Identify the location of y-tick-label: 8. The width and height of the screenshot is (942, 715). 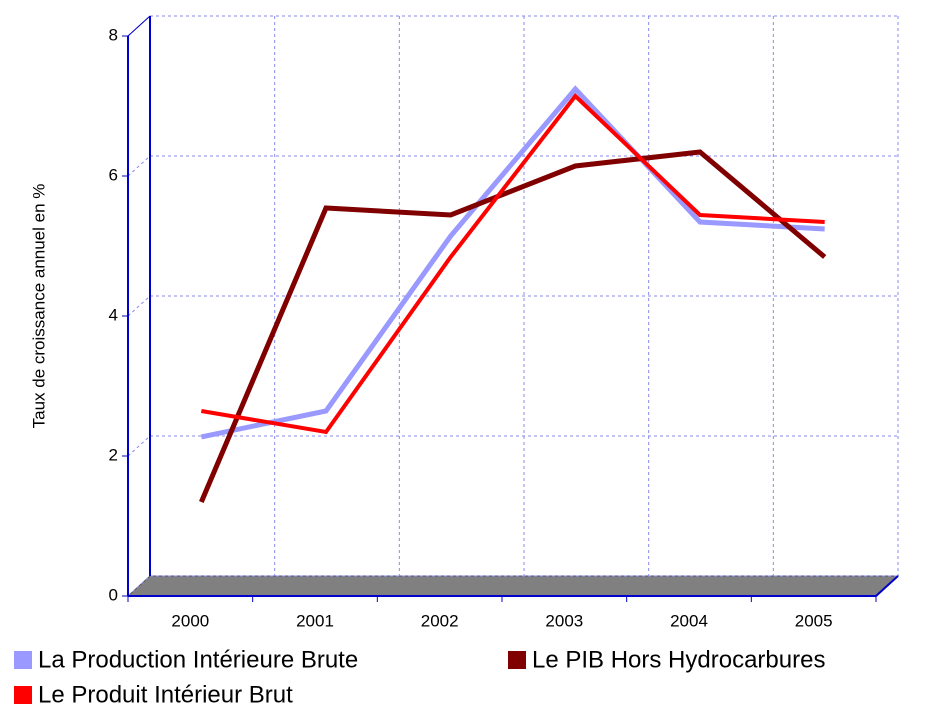
(113, 34).